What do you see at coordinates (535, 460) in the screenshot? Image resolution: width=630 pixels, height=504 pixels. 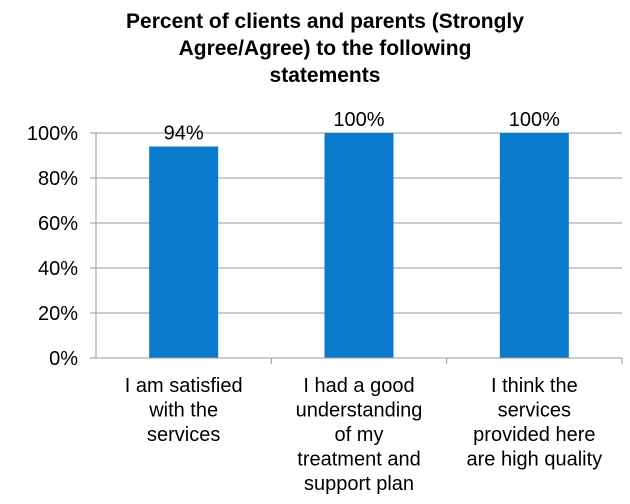 I see `x-category-label-line: are high quality` at bounding box center [535, 460].